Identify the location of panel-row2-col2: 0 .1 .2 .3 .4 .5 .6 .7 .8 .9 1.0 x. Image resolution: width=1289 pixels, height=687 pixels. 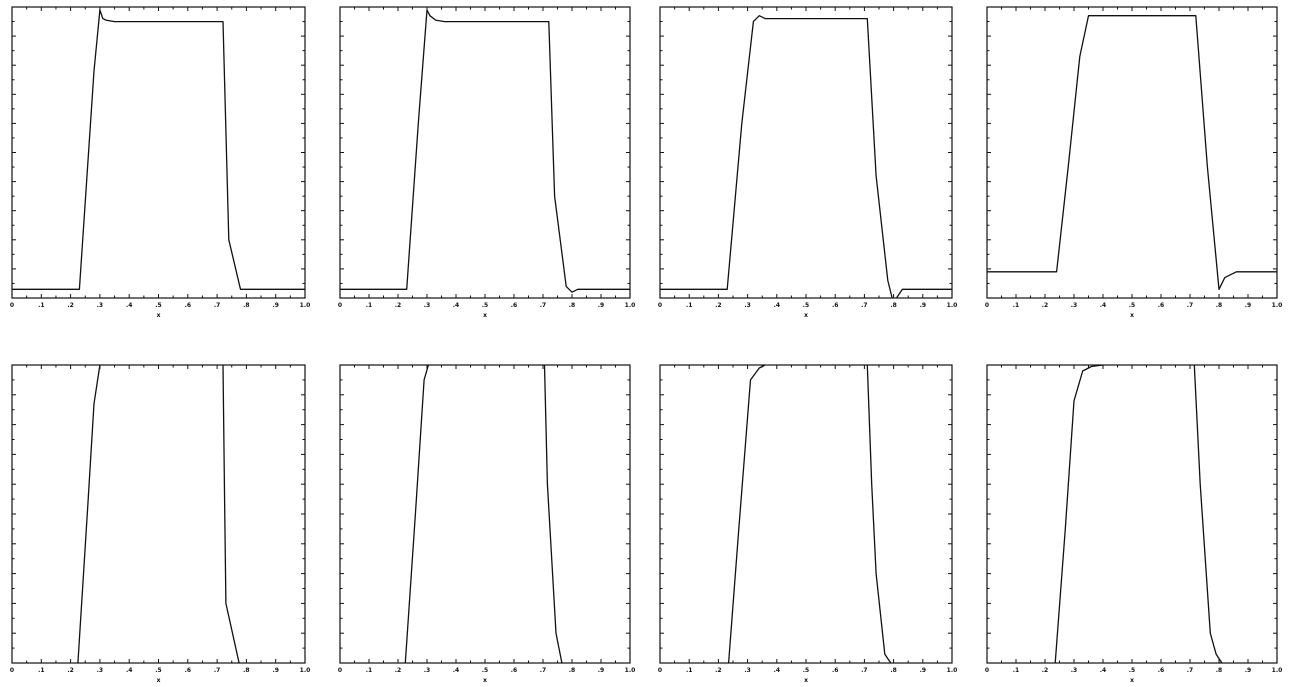
(487, 524).